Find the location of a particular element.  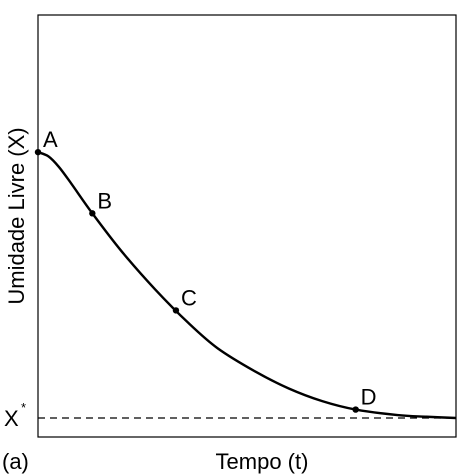

curve-point-label-c: C is located at coordinates (189, 297).